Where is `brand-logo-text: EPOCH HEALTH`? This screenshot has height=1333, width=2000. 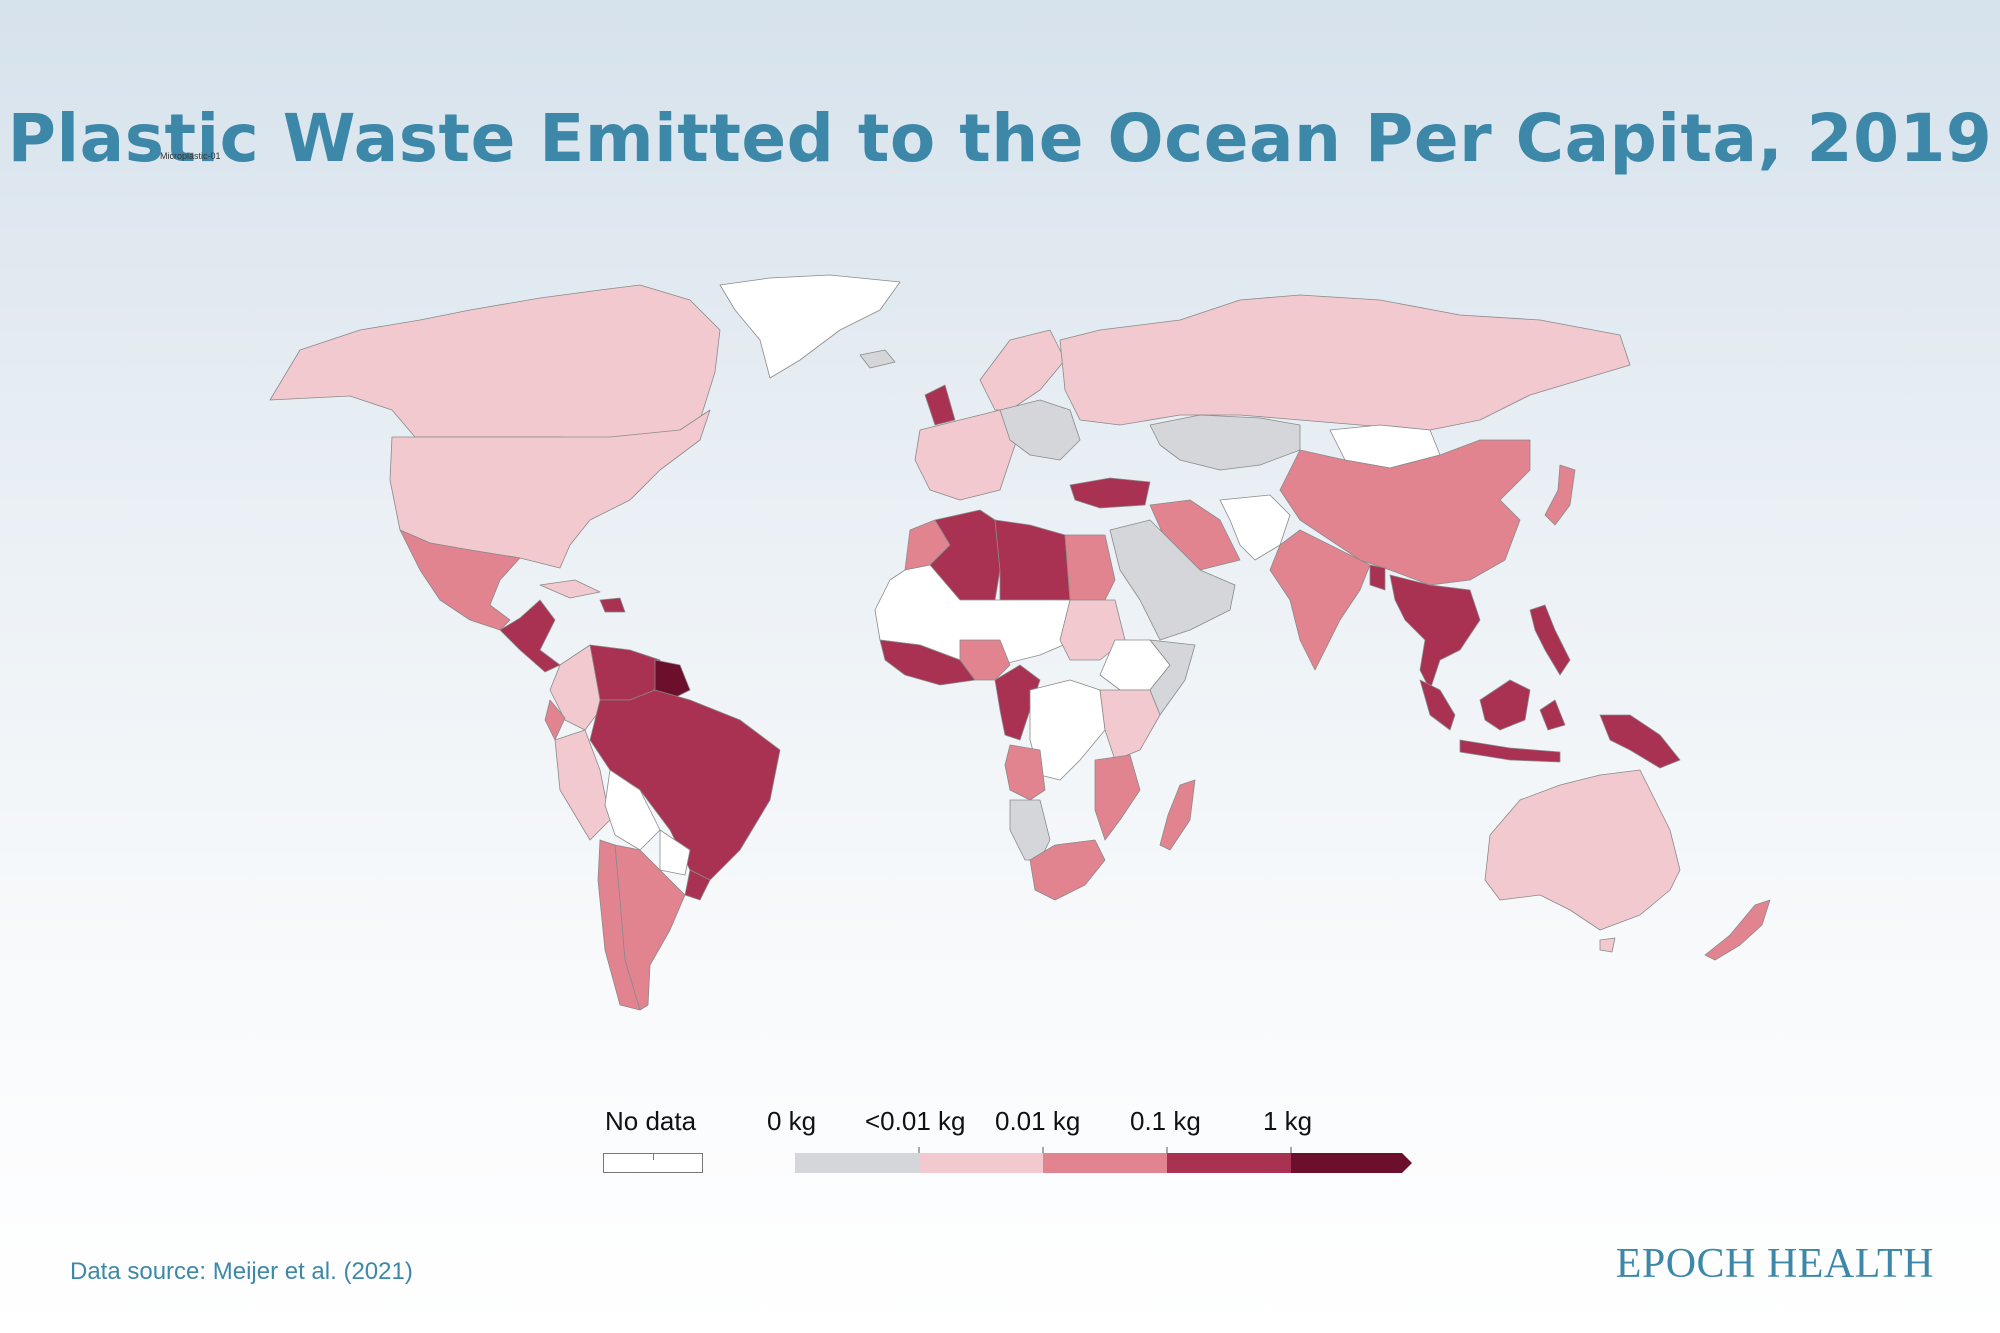 brand-logo-text: EPOCH HEALTH is located at coordinates (1774, 1264).